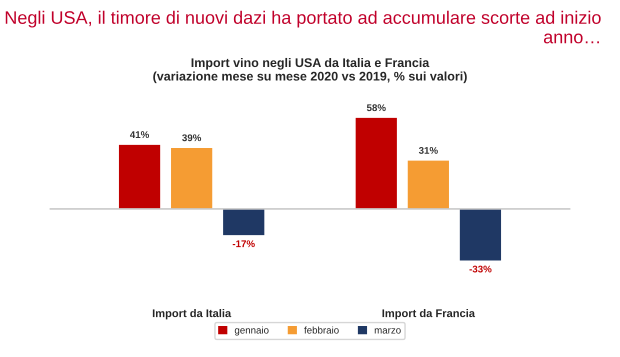 The height and width of the screenshot is (357, 620). Describe the element at coordinates (310, 71) in the screenshot. I see `chart-subtitle: Import vino negli USA da Italia e Francia (variazione mese su mese 2020 vs 2019, % sui valori)` at that location.